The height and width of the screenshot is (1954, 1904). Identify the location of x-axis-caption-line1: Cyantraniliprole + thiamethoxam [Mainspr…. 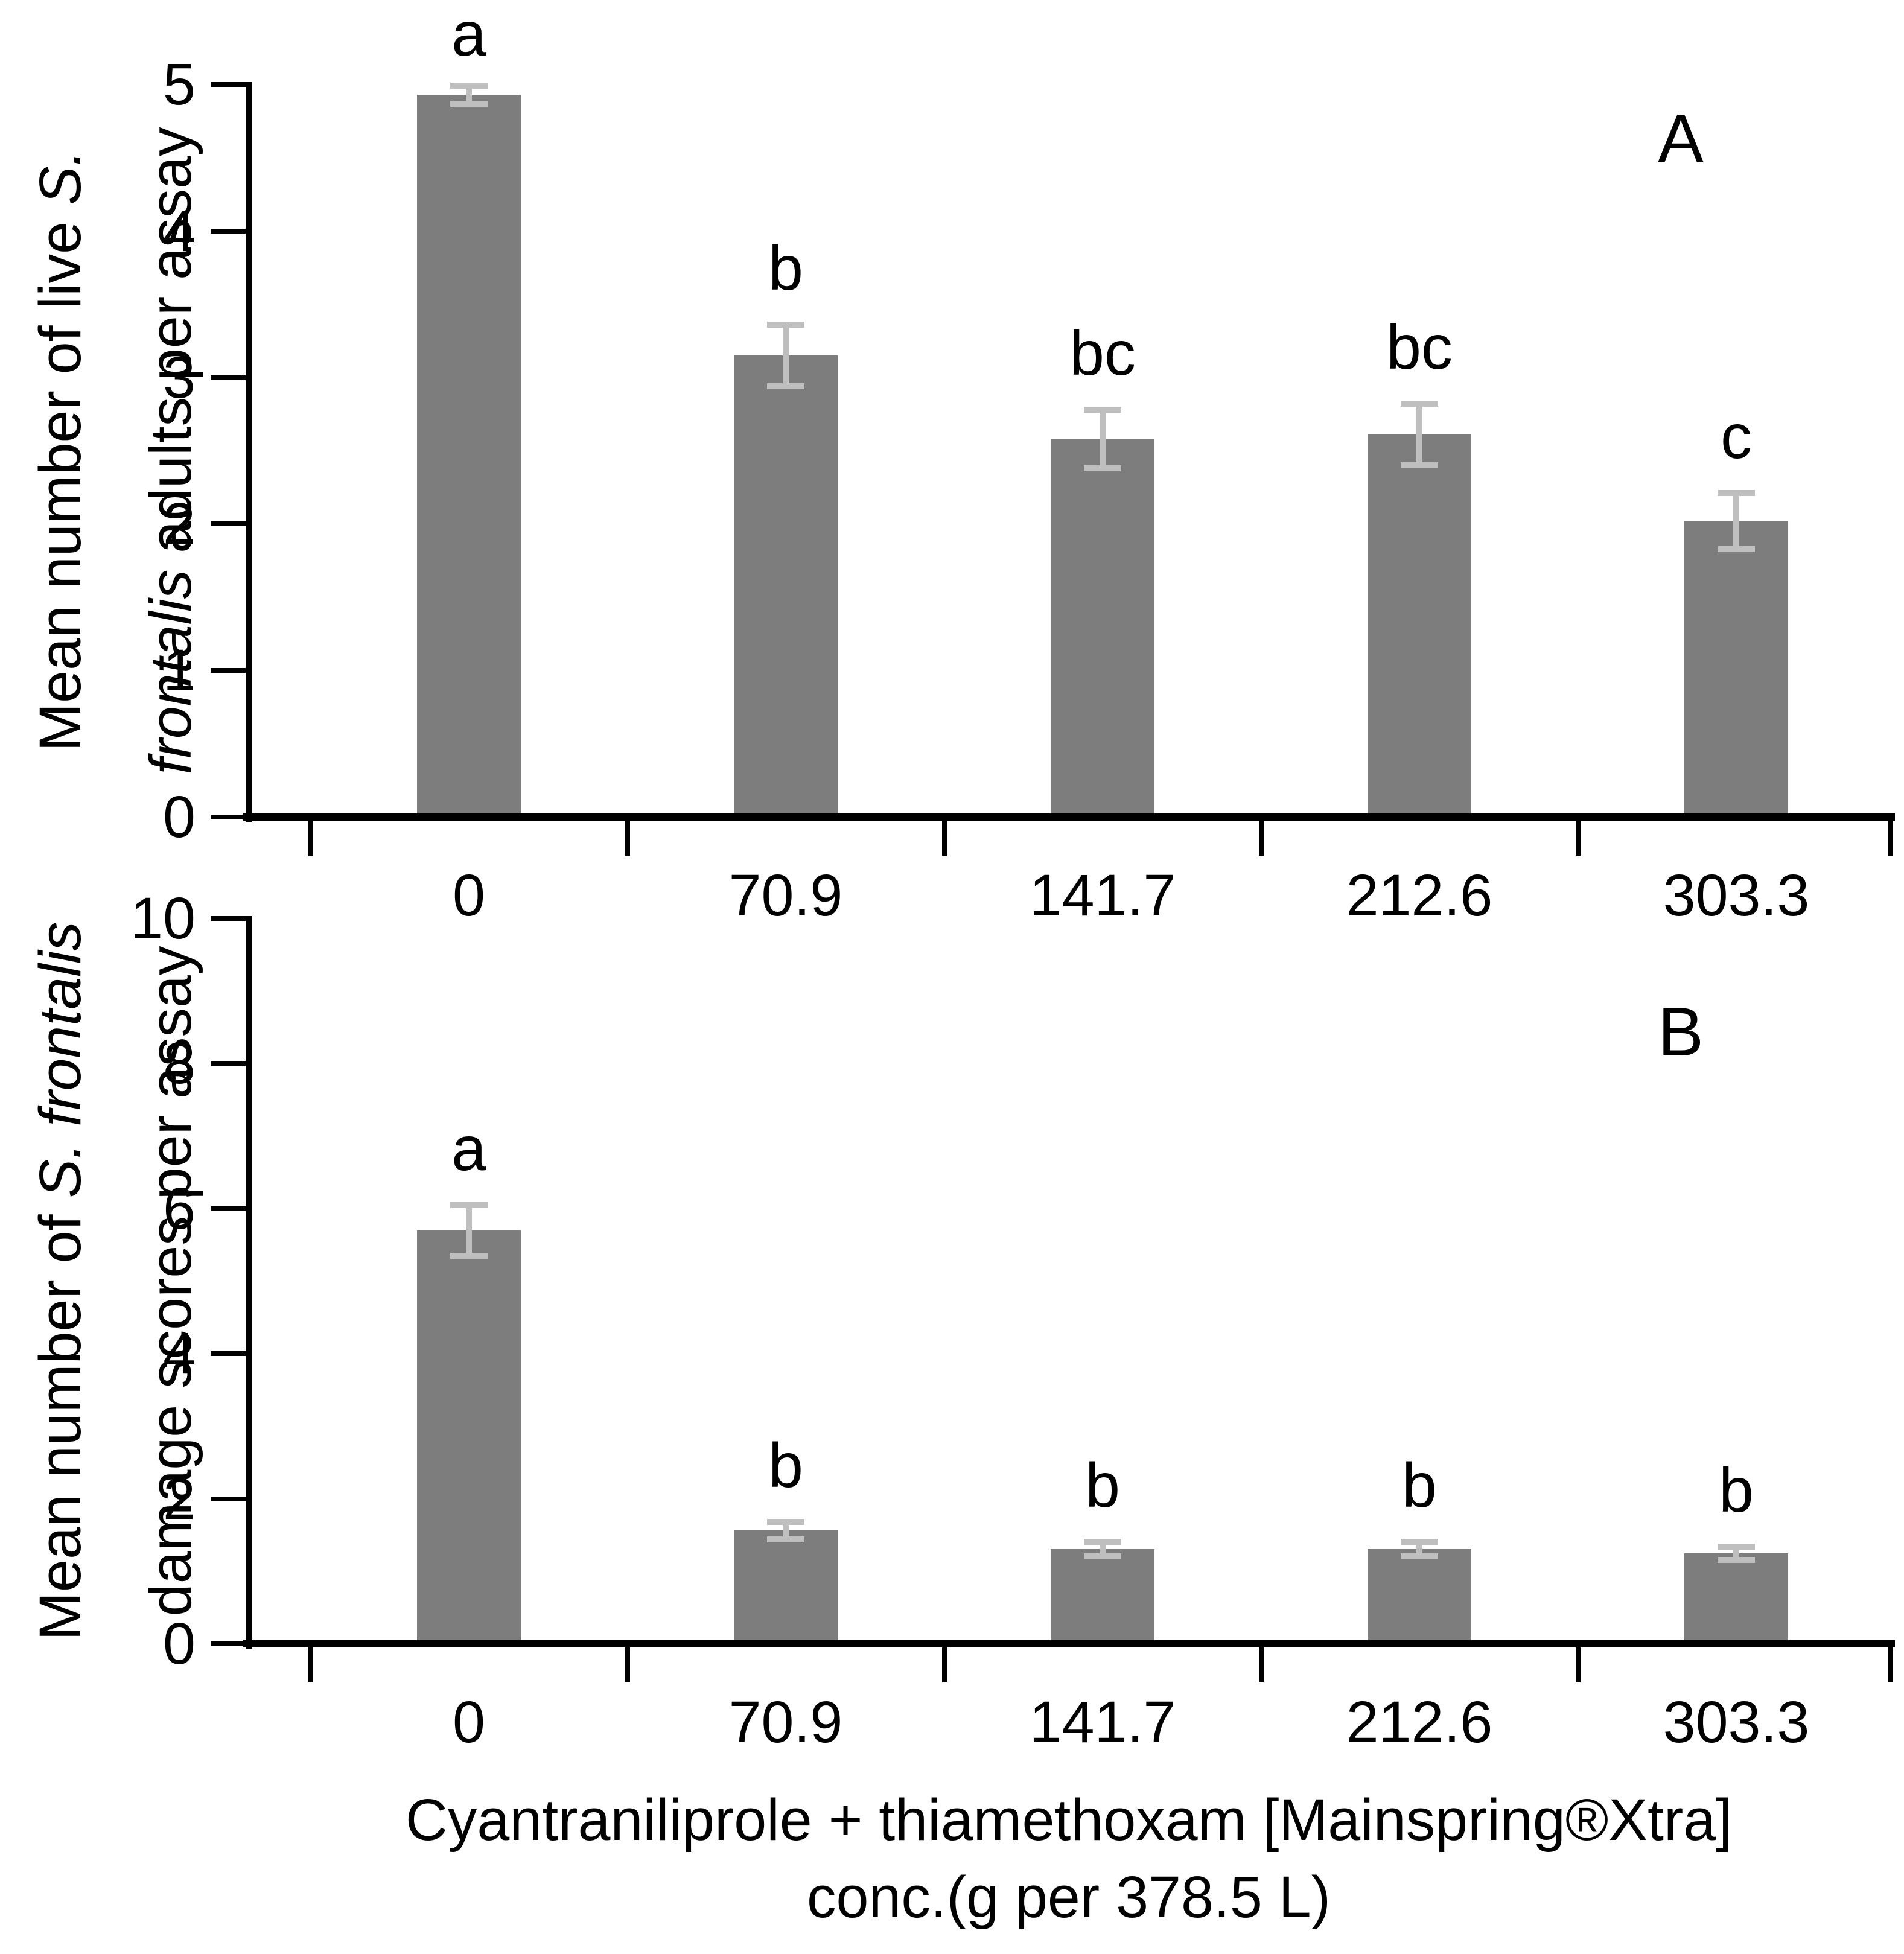
(1069, 1820).